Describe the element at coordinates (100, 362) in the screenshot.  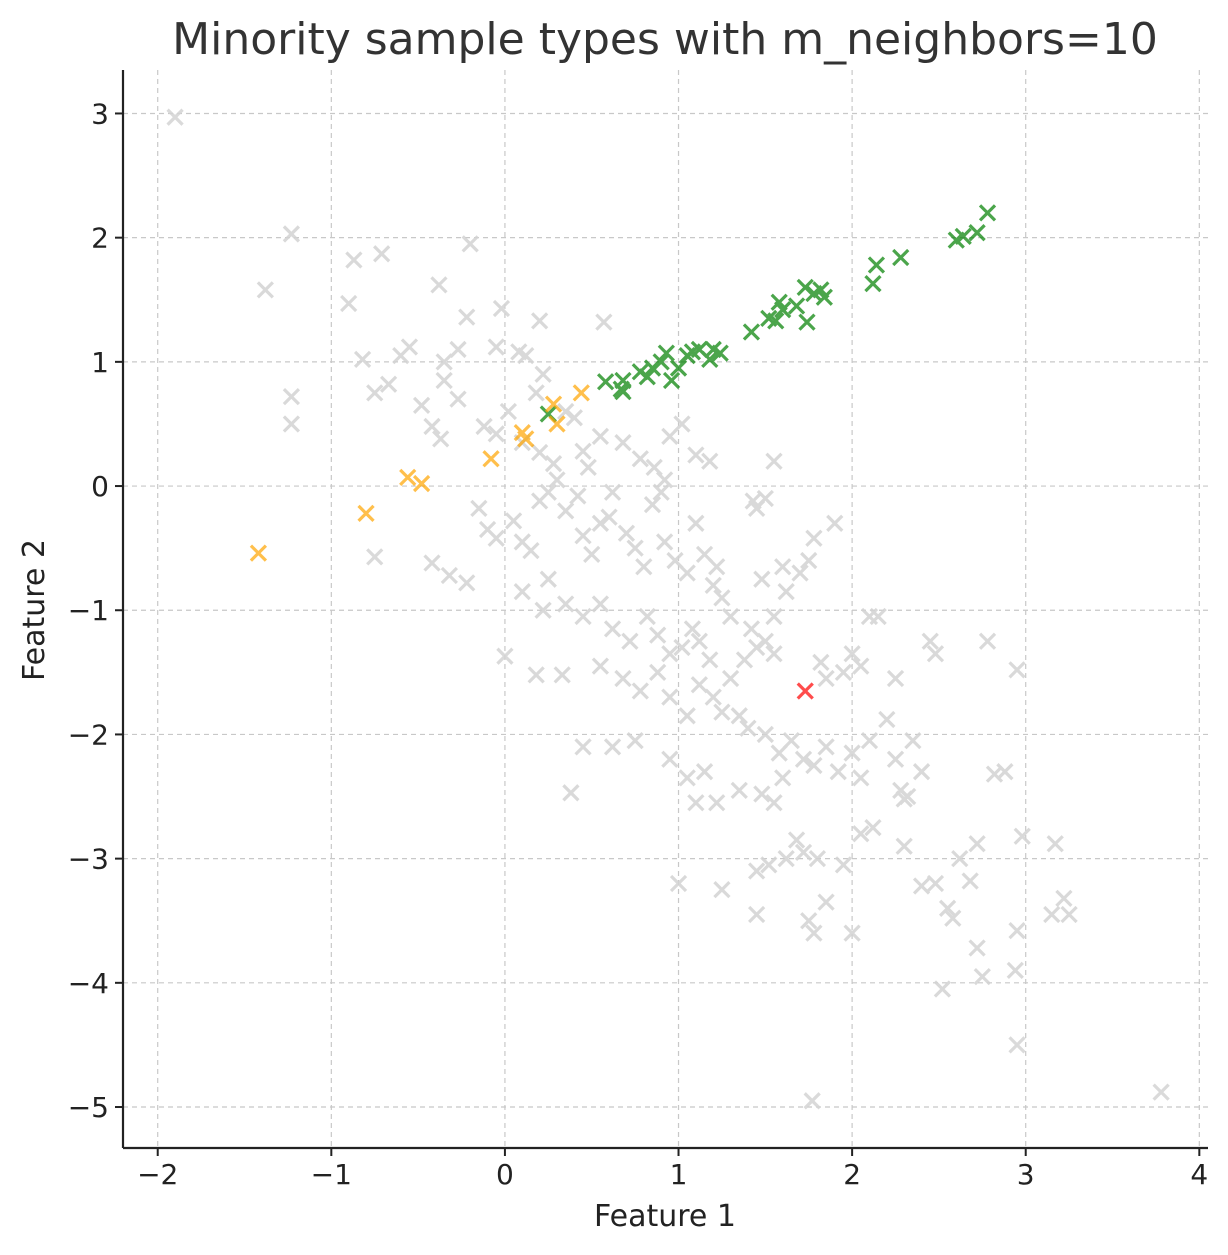
I see `y-tick-label: 1` at that location.